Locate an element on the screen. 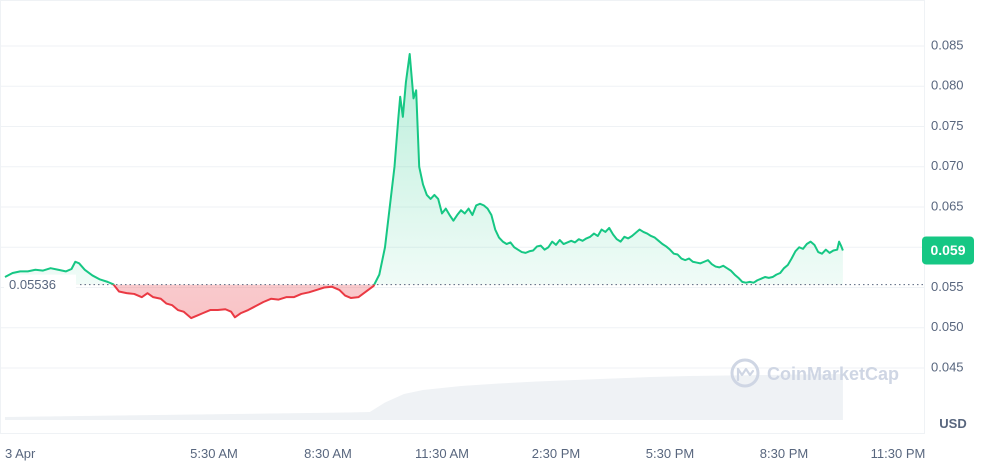  current-price-badge-text: 0.059 is located at coordinates (947, 250).